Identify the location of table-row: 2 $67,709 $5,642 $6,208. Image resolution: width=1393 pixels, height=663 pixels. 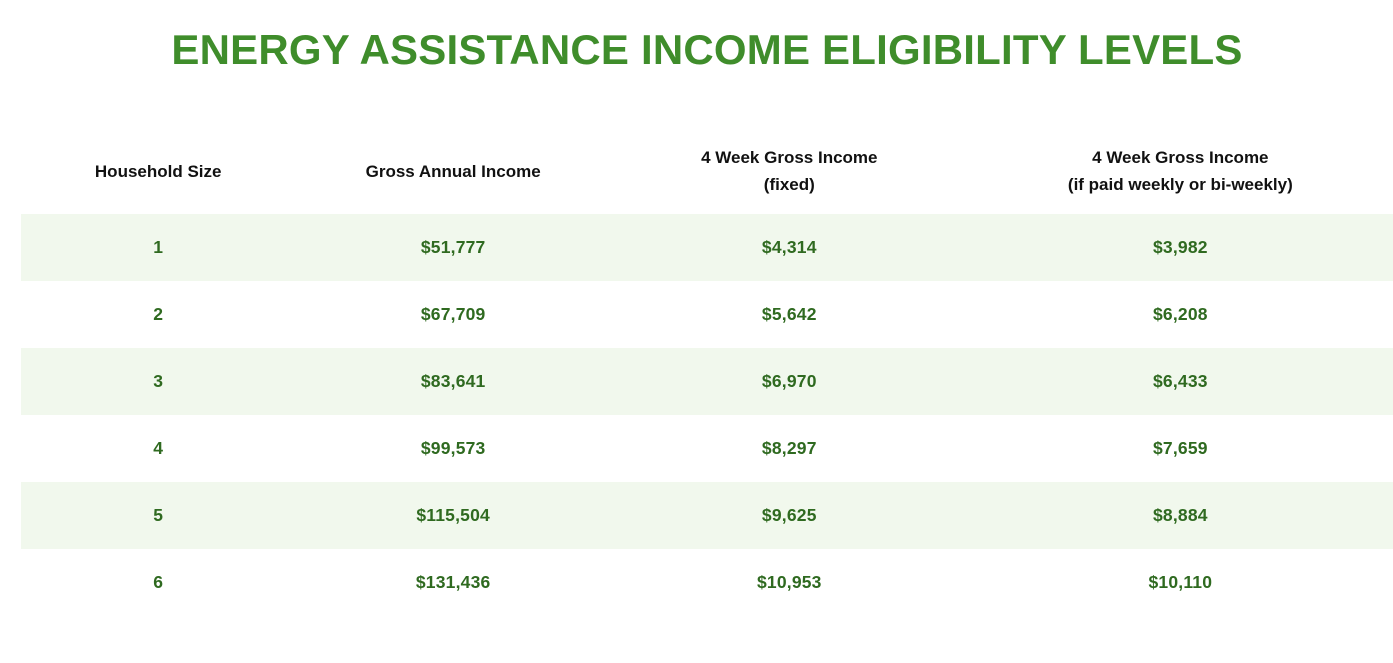
(707, 315).